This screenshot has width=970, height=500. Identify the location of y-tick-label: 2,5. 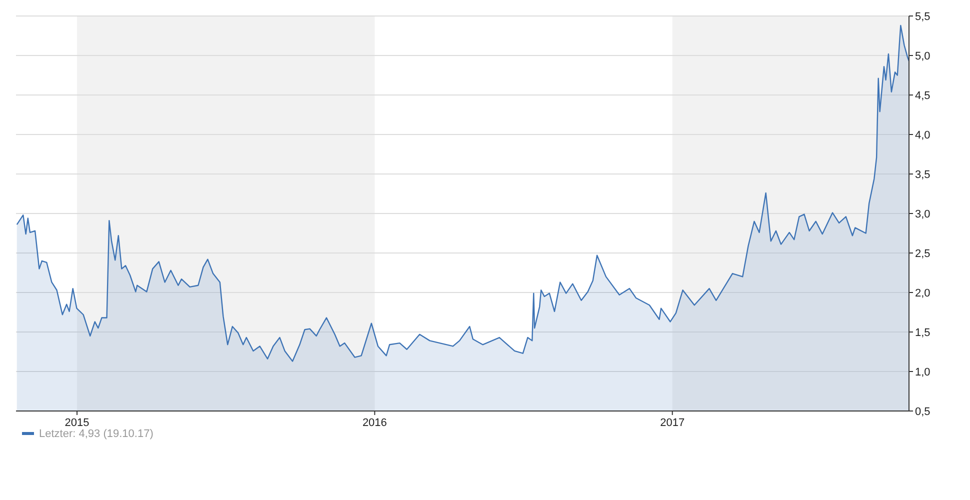
(922, 254).